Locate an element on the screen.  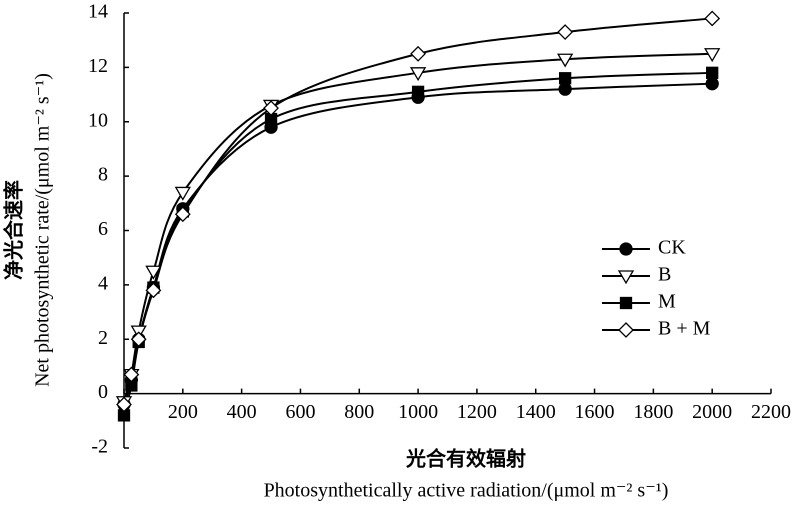
y-tick-label: 4 is located at coordinates (103, 283).